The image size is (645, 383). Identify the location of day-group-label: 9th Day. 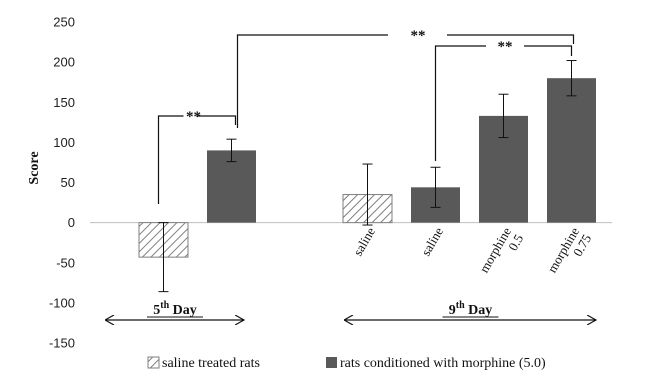
(471, 309).